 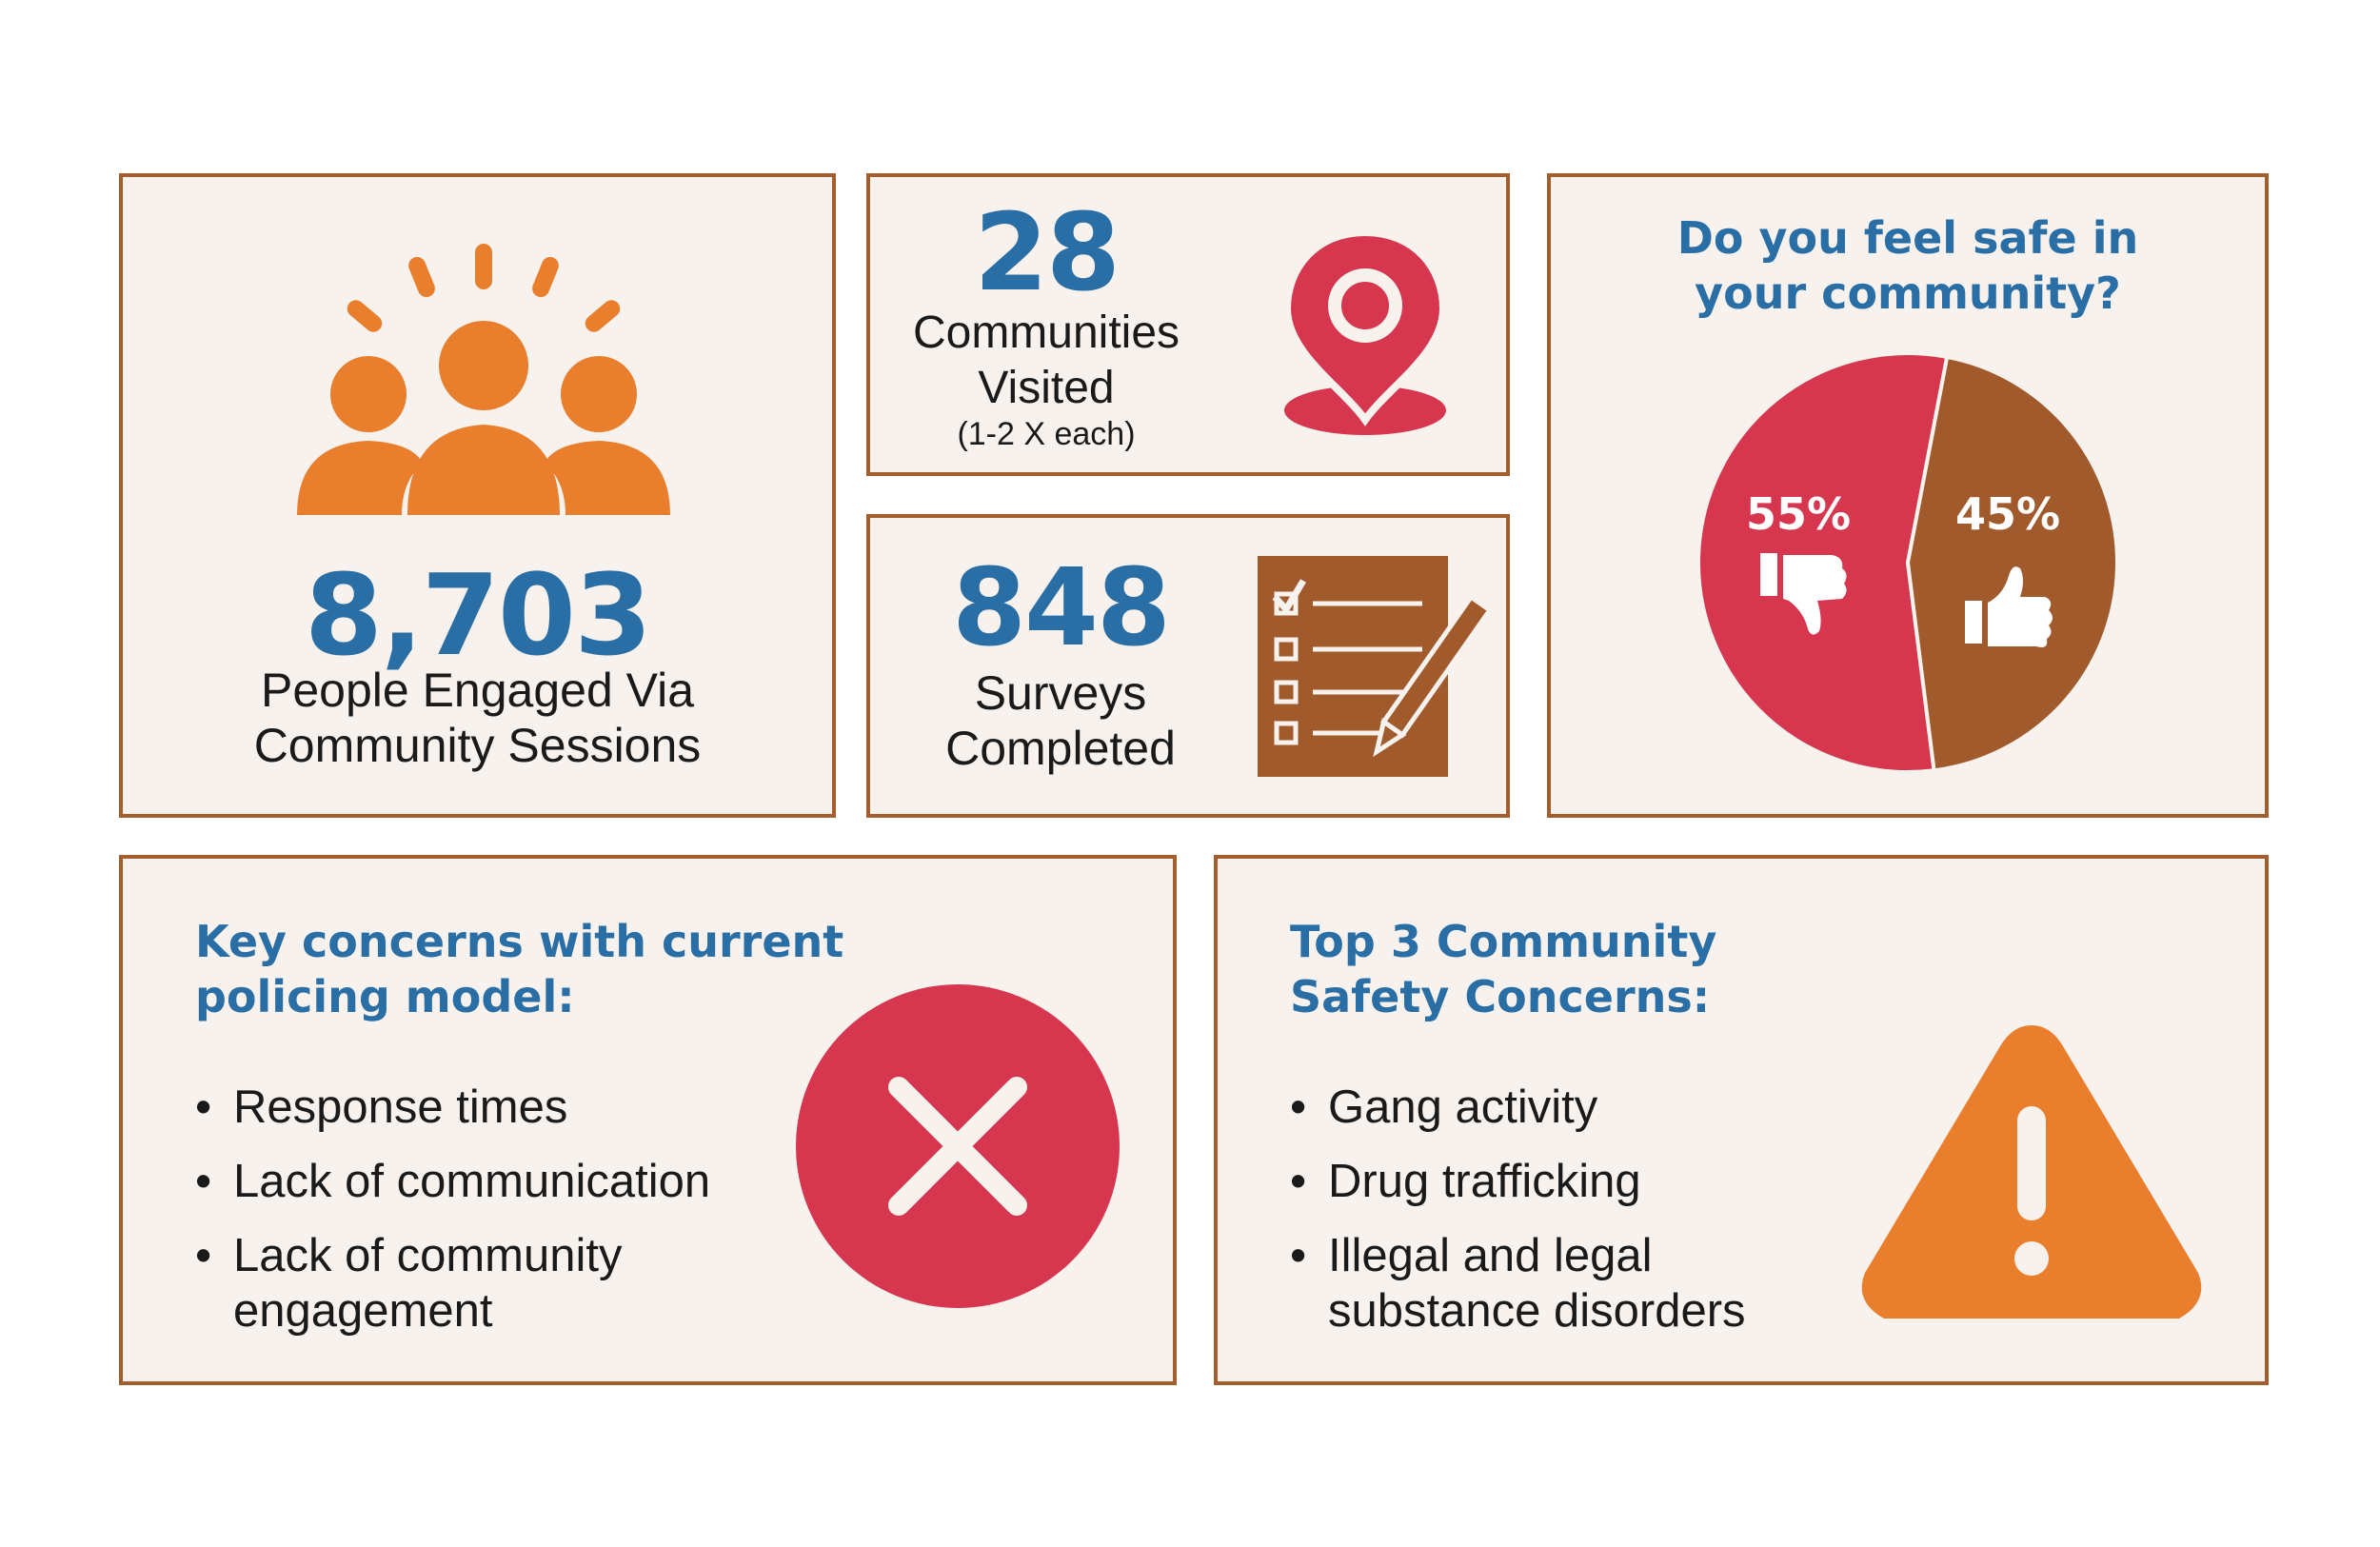 What do you see at coordinates (1908, 293) in the screenshot?
I see `poll-question-line2: your community?` at bounding box center [1908, 293].